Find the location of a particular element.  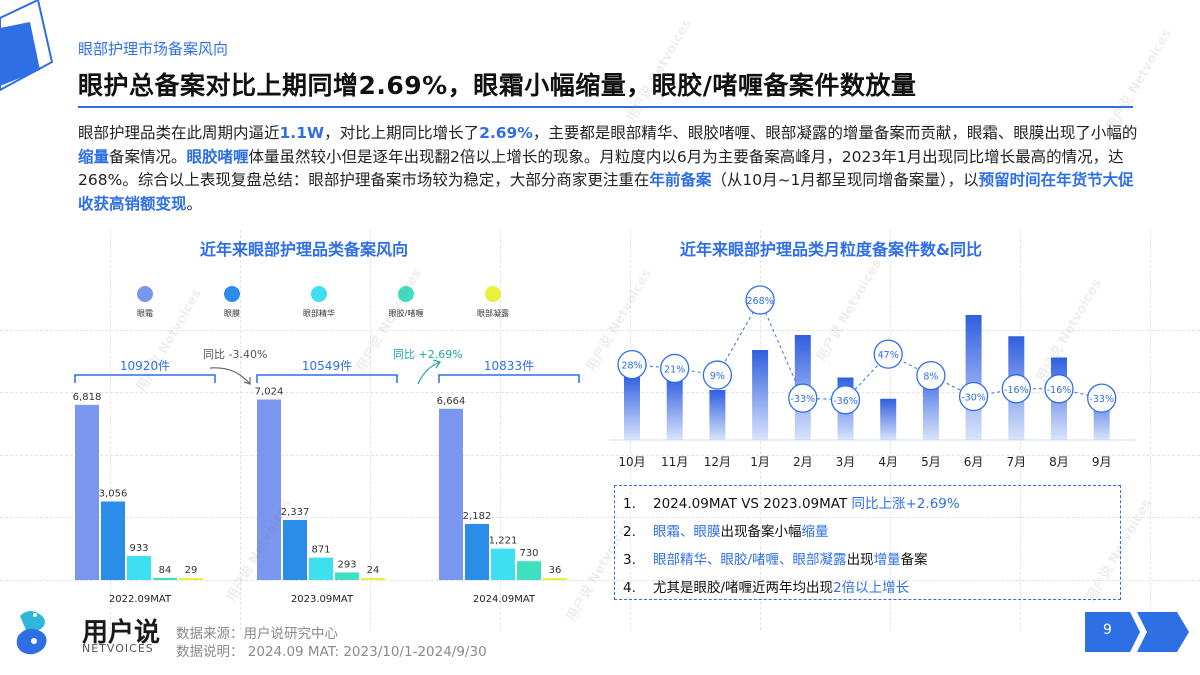

paragraph-text: （从10月~1月都呈现同增备案量），以 is located at coordinates (845, 180).